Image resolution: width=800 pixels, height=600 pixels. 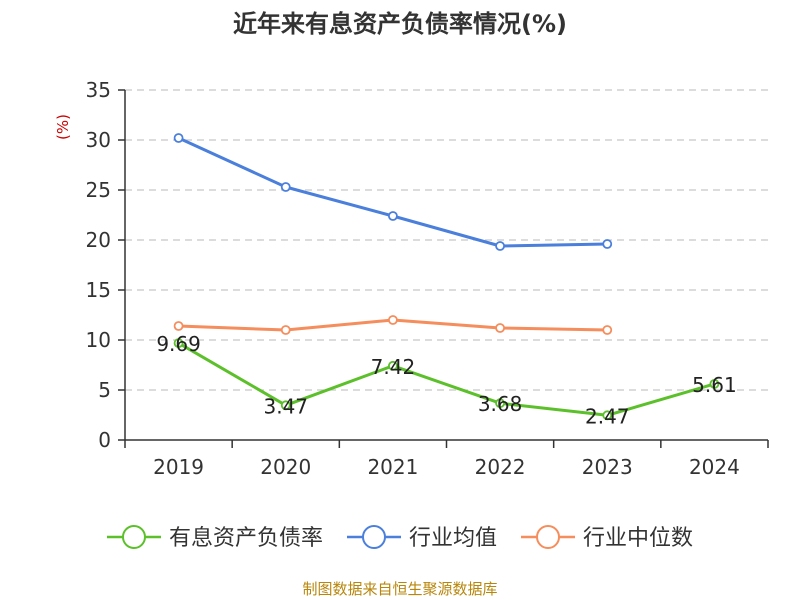 I want to click on x-tick-label-2022: 2022, so click(x=500, y=467).